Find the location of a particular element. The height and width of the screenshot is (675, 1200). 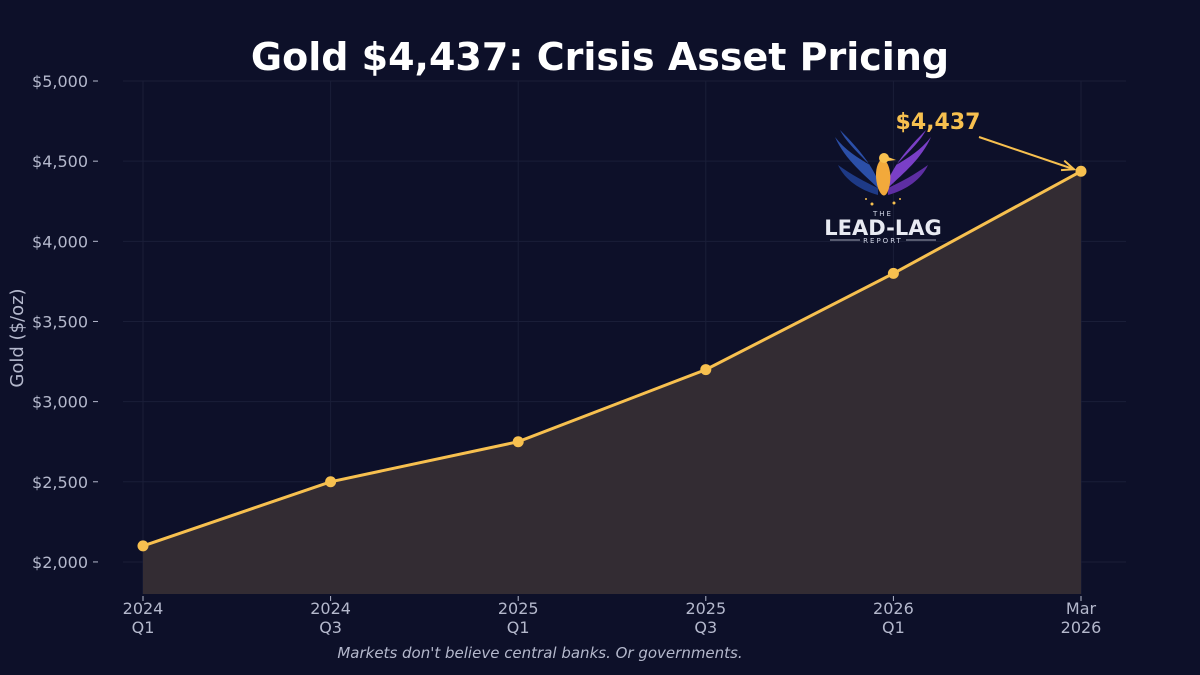

y-tick-label: $2,500 is located at coordinates (60, 482).